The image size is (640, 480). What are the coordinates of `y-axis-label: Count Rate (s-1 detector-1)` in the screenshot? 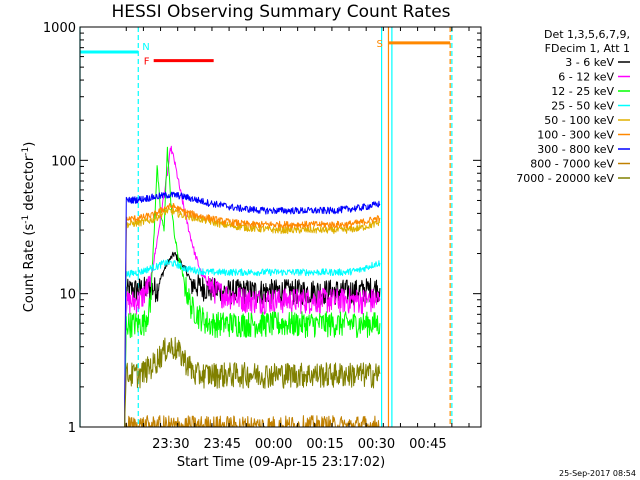 It's located at (29, 227).